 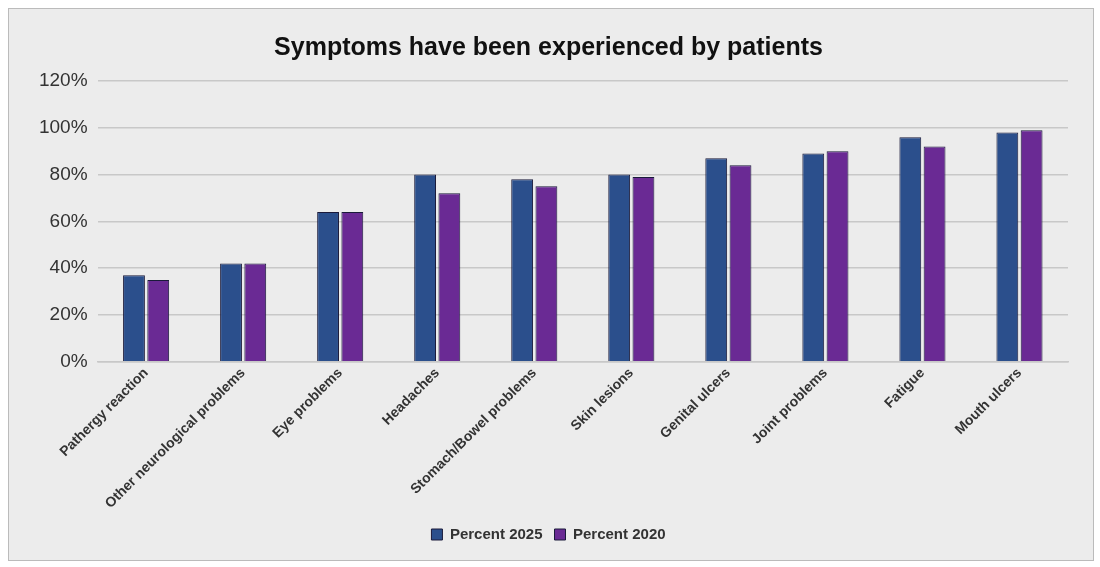 I want to click on y-tick-label: 120%, so click(x=63, y=80).